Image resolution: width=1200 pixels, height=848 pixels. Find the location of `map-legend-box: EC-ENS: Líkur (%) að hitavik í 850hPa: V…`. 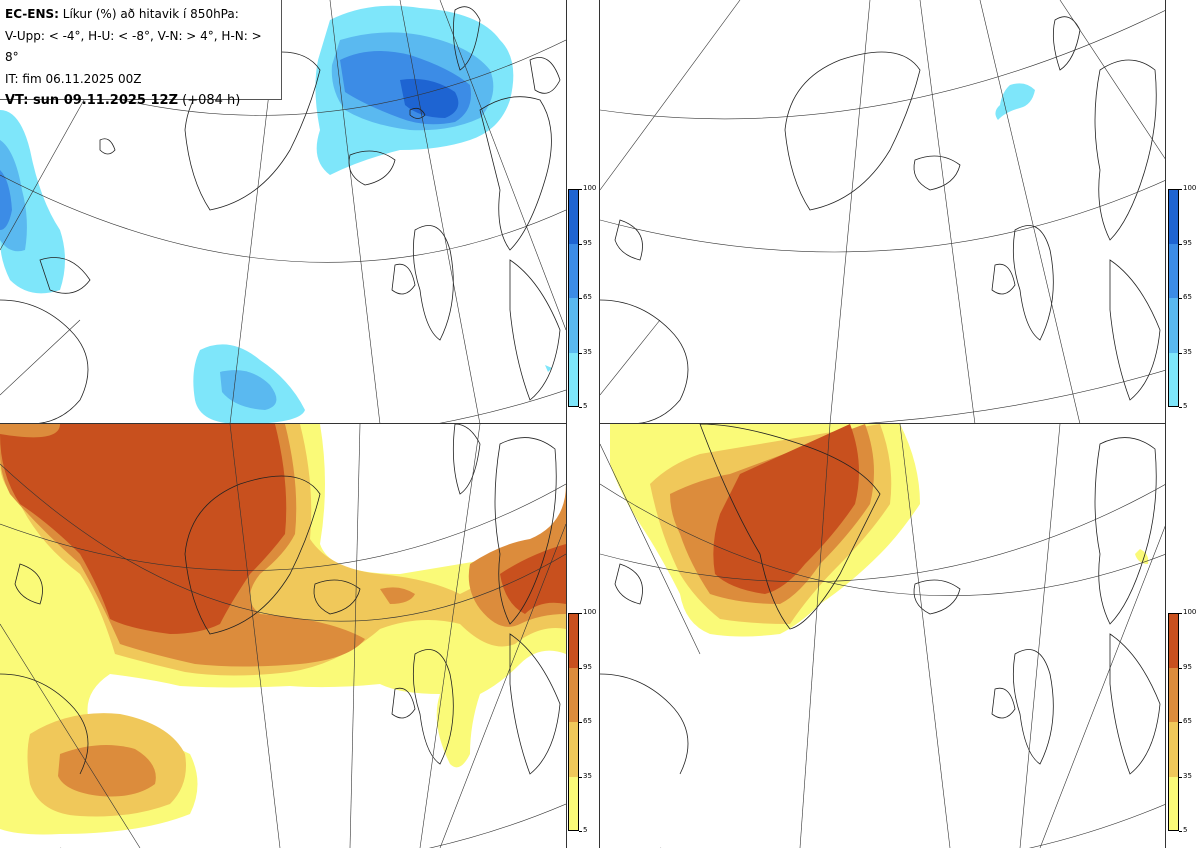

map-legend-box: EC-ENS: Líkur (%) að hitavik í 850hPa: V… is located at coordinates (141, 54).